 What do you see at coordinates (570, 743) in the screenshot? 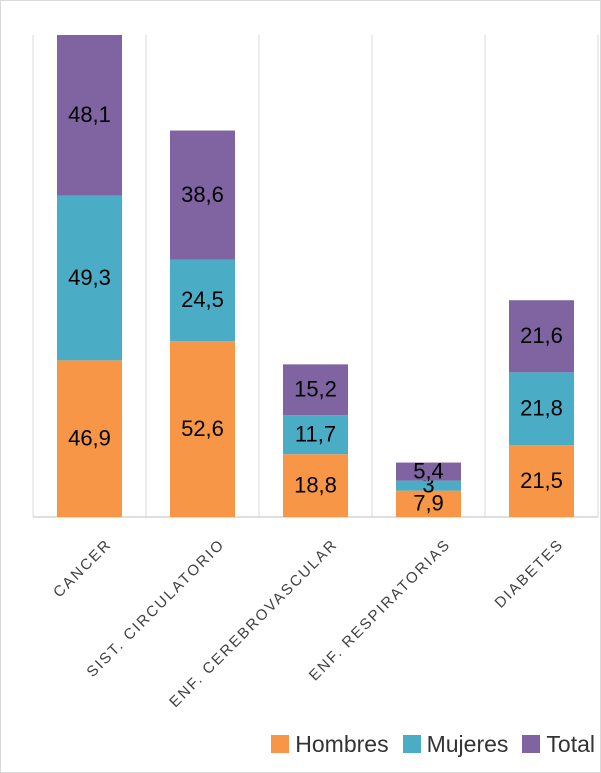
I see `legend-label-total: Total` at bounding box center [570, 743].